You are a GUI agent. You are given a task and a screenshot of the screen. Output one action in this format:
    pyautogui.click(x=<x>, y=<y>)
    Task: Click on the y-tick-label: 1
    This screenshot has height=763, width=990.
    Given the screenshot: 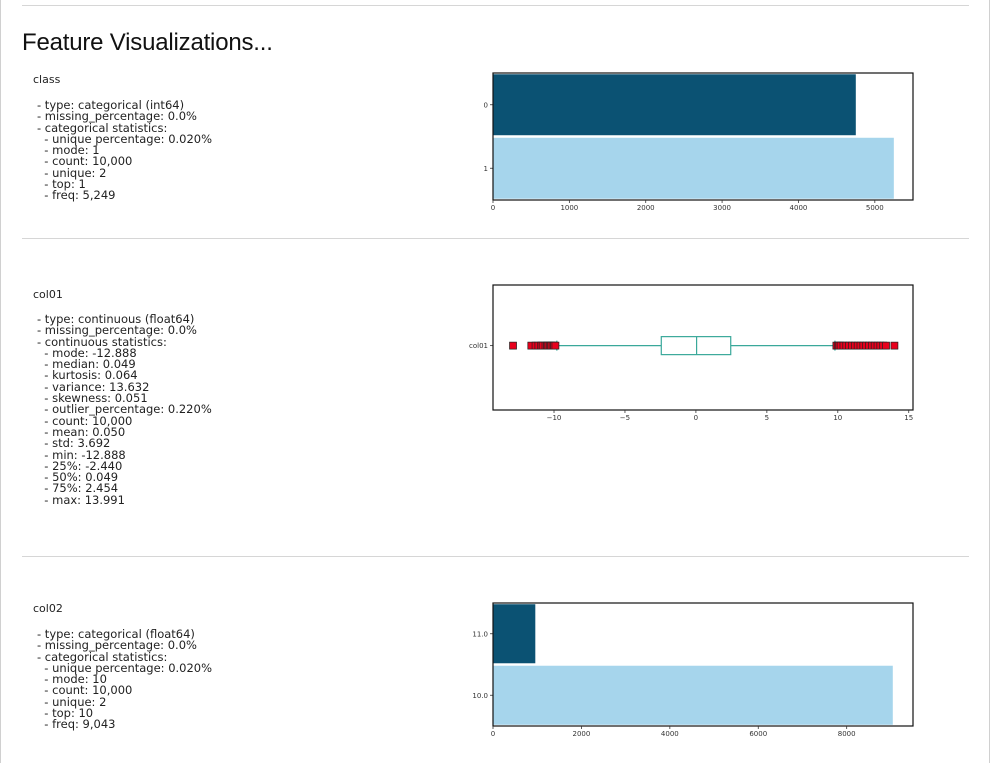 What is the action you would take?
    pyautogui.click(x=486, y=169)
    